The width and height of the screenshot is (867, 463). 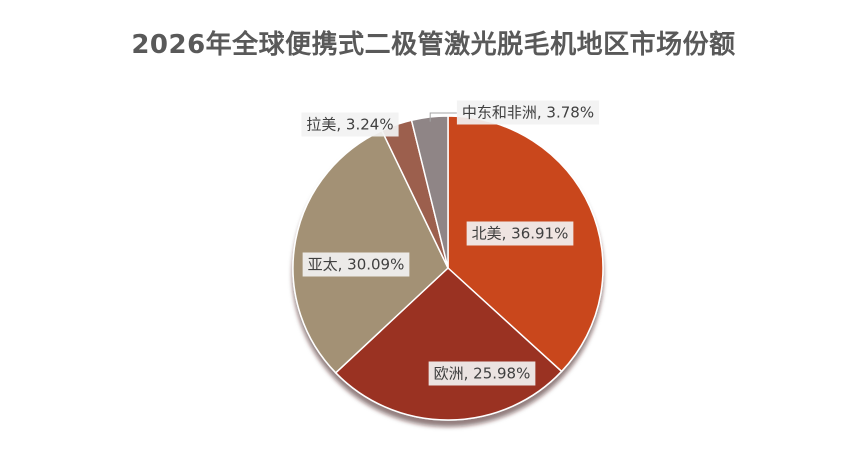 I want to click on slice-label-3: 亚太, 30.09%, so click(x=356, y=264).